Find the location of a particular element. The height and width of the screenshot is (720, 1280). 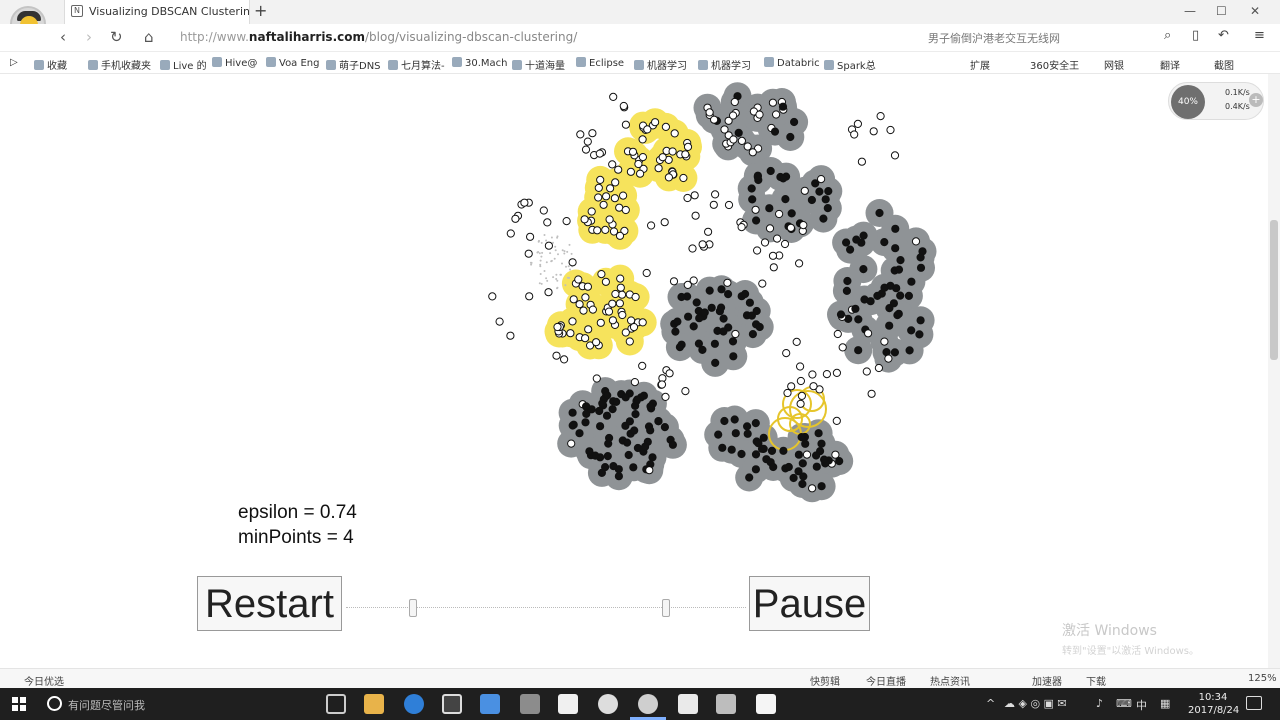

speed-boost-icon: + is located at coordinates (1256, 100).